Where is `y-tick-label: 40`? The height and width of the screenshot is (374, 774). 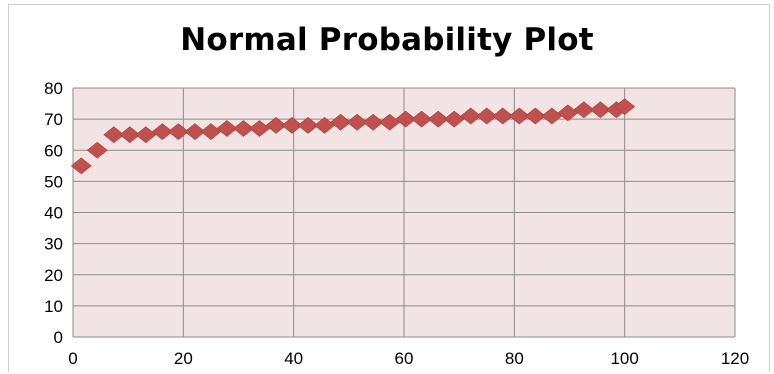 y-tick-label: 40 is located at coordinates (53, 213).